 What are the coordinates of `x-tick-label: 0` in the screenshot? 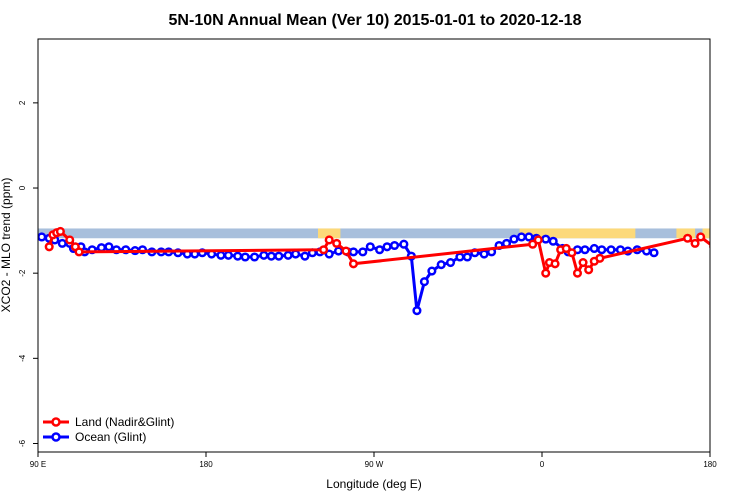 It's located at (542, 464).